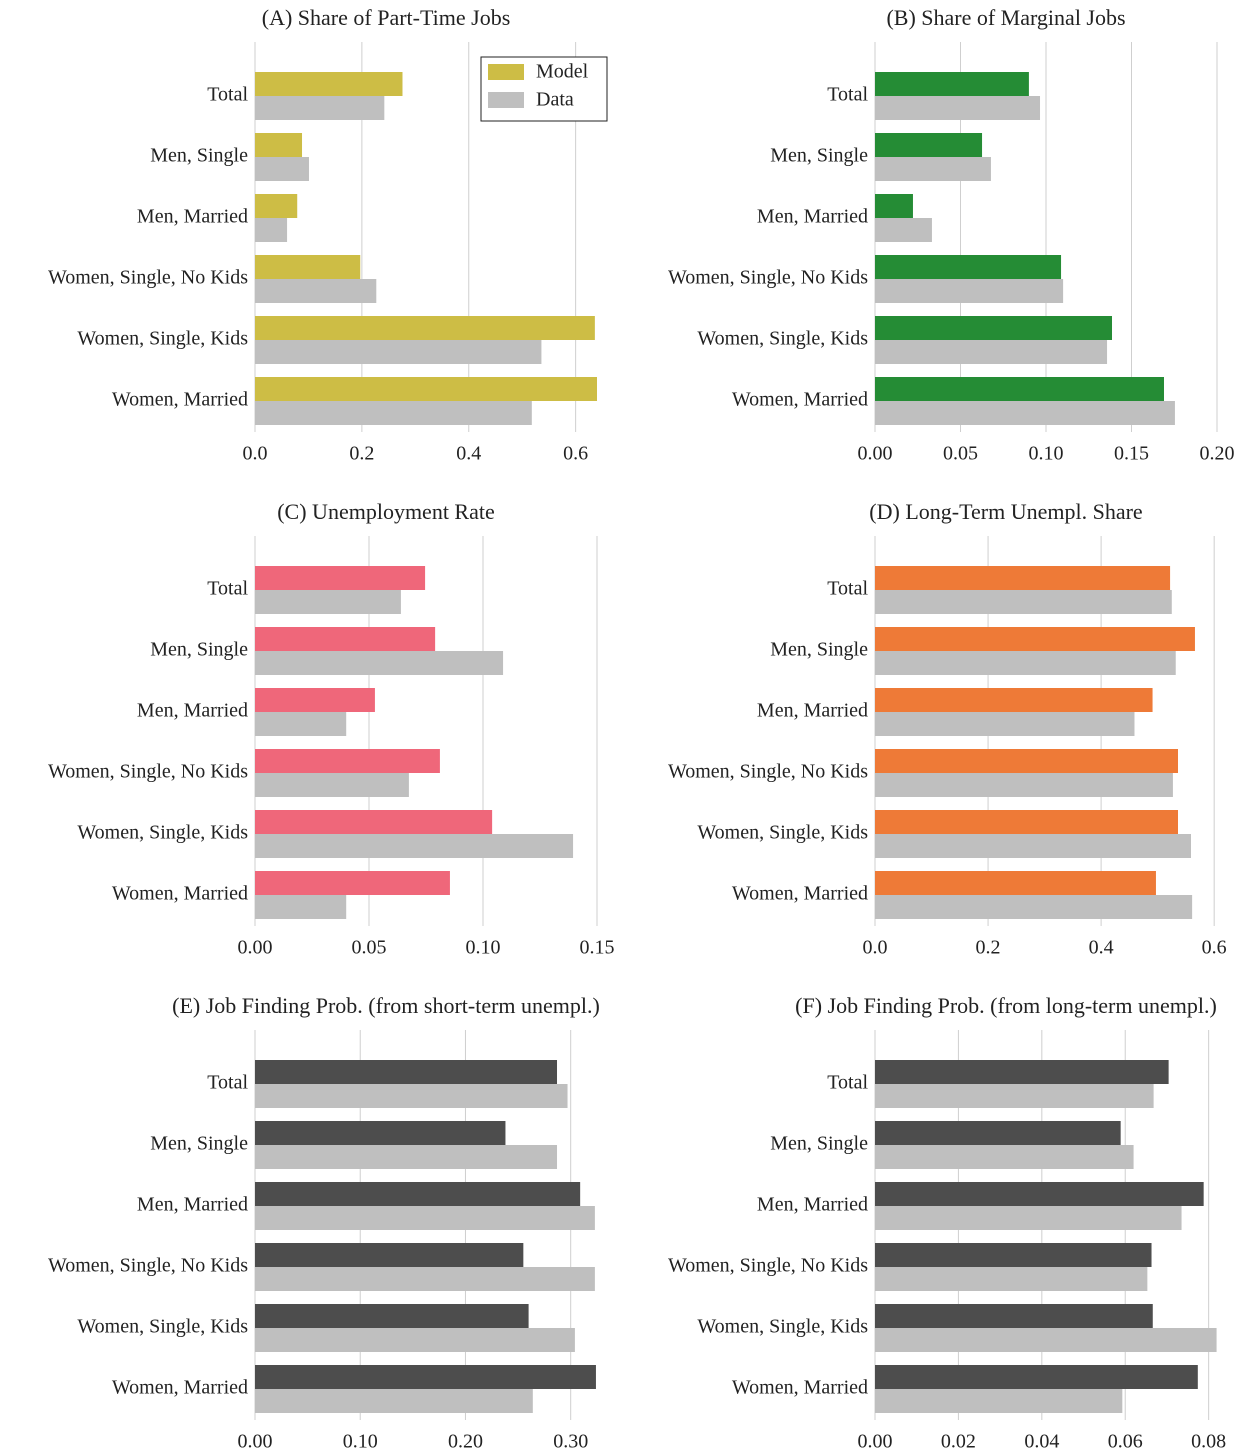  Describe the element at coordinates (555, 100) in the screenshot. I see `legend-label: Data` at that location.